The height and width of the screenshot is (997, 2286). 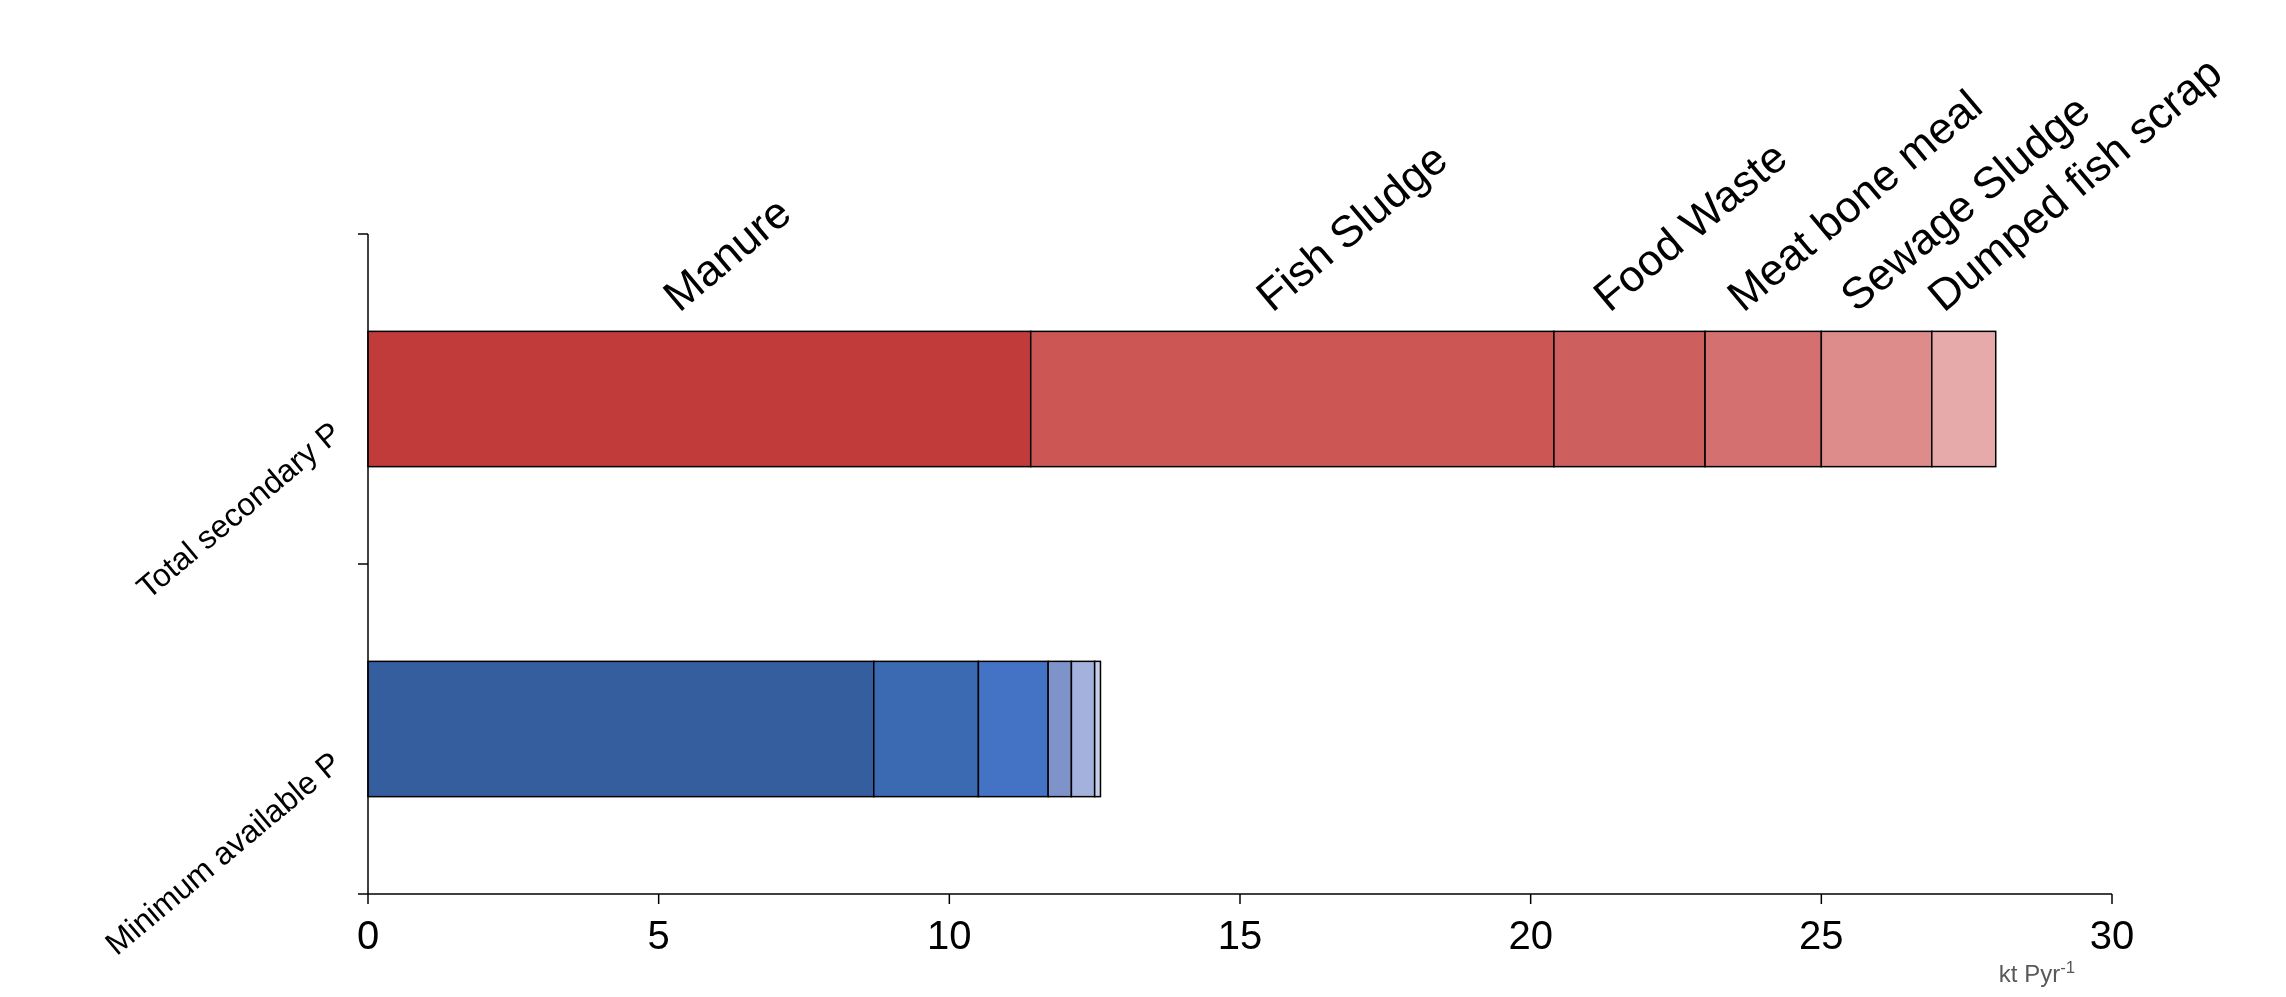 What do you see at coordinates (2112, 935) in the screenshot?
I see `x-tick-label: 30` at bounding box center [2112, 935].